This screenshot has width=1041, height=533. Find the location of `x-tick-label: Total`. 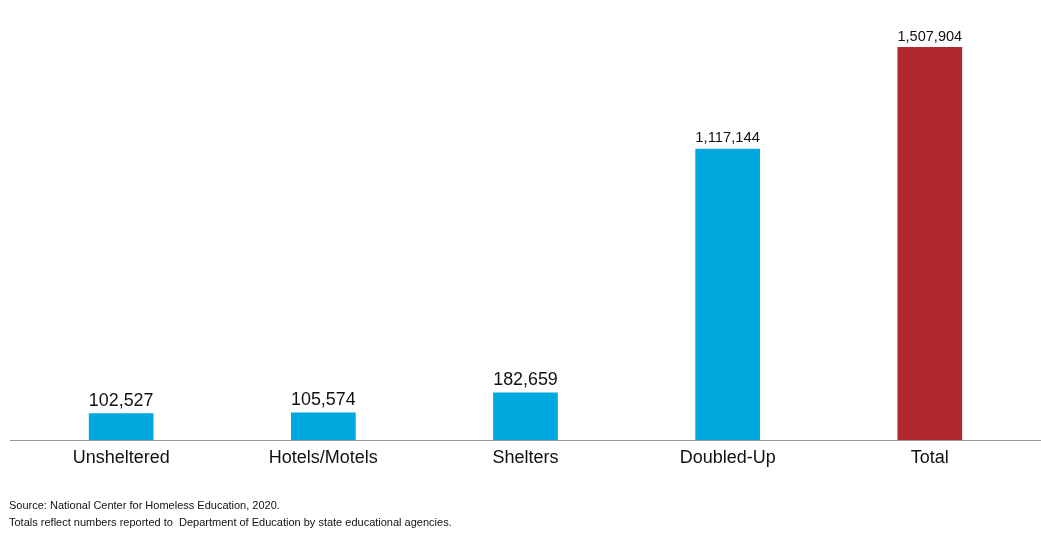

x-tick-label: Total is located at coordinates (929, 456).